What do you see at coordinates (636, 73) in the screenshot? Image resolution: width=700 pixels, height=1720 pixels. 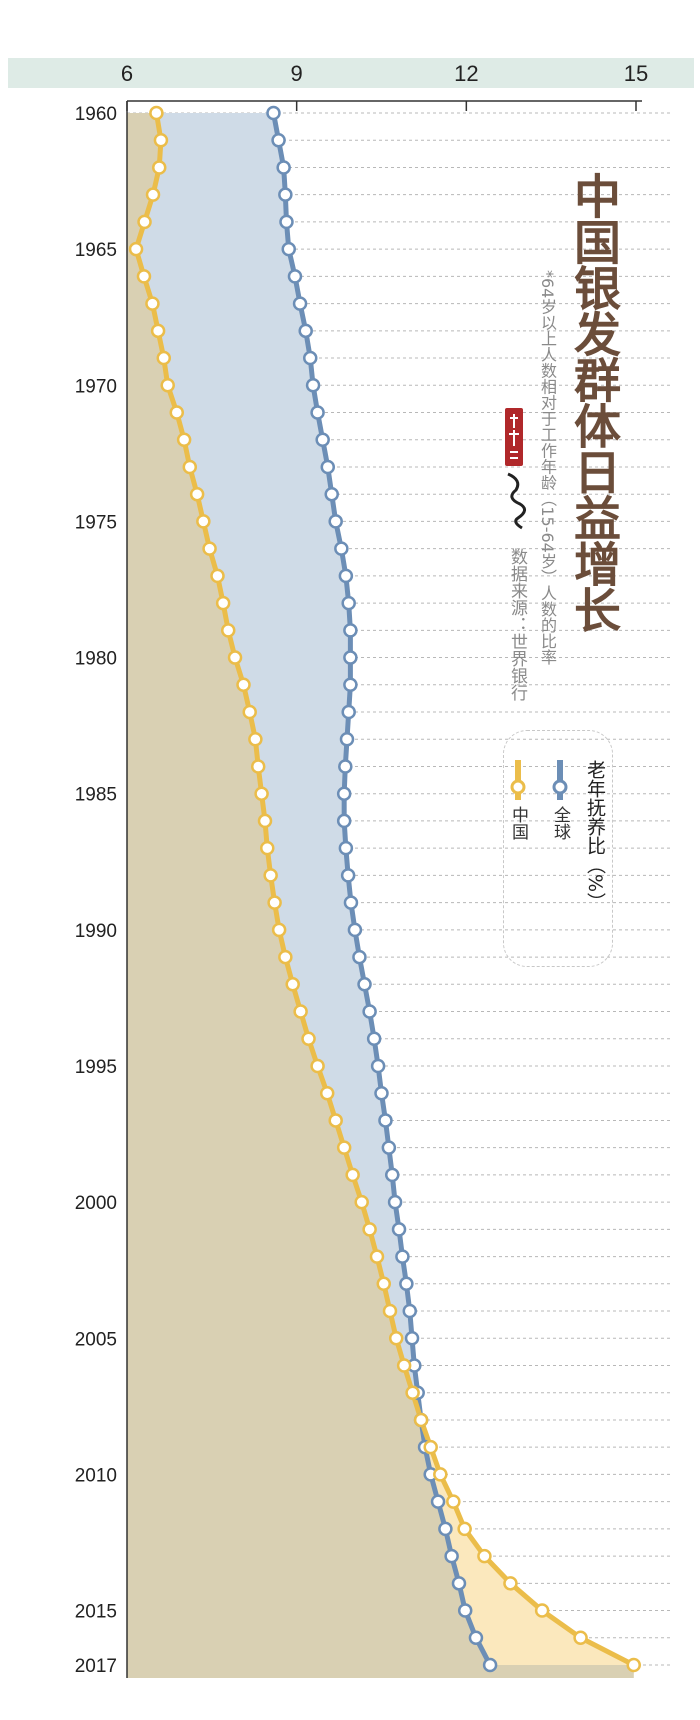 I see `x-tick-label: 15` at bounding box center [636, 73].